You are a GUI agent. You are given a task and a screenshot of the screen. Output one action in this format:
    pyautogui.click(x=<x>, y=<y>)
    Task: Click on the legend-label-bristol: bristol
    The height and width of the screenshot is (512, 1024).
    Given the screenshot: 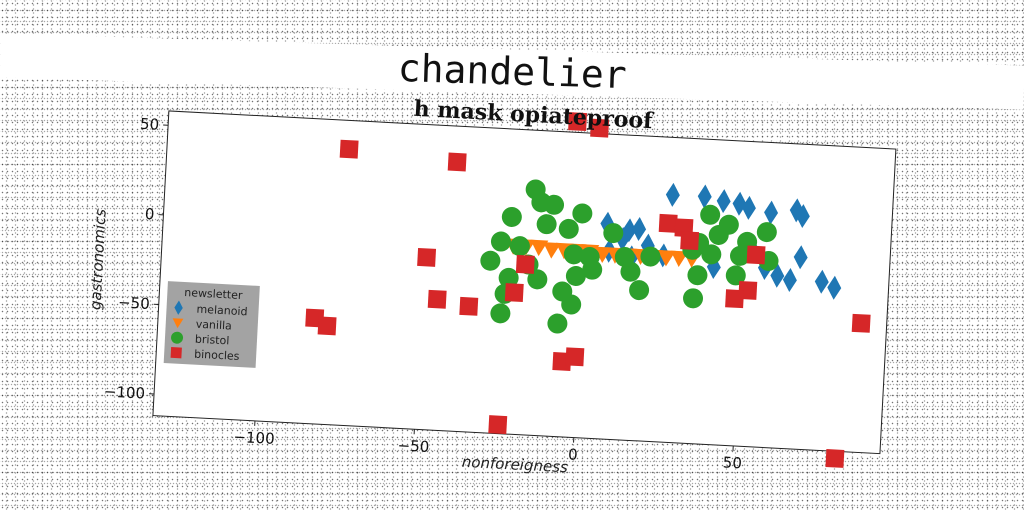 What is the action you would take?
    pyautogui.click(x=212, y=340)
    